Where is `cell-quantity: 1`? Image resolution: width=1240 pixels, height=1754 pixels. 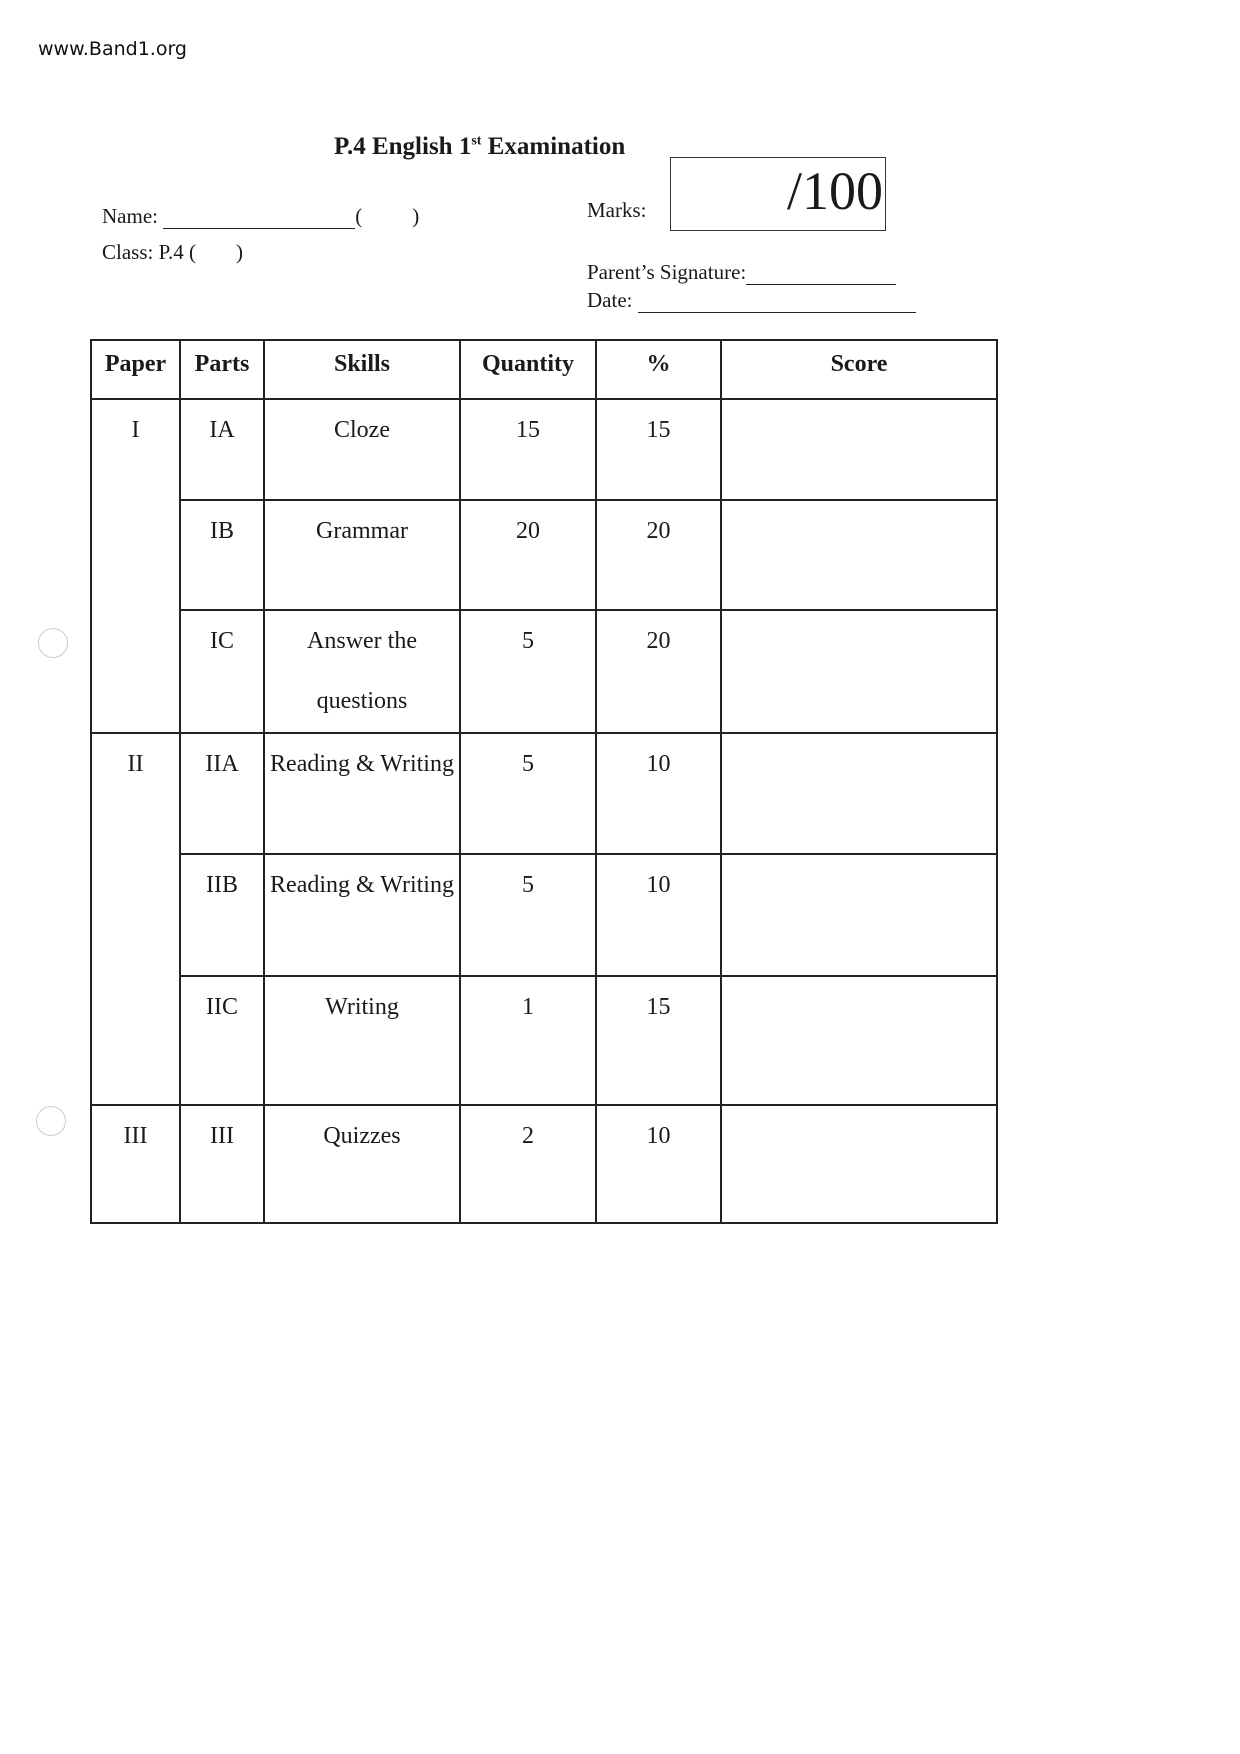
cell-quantity: 1 is located at coordinates (528, 1040).